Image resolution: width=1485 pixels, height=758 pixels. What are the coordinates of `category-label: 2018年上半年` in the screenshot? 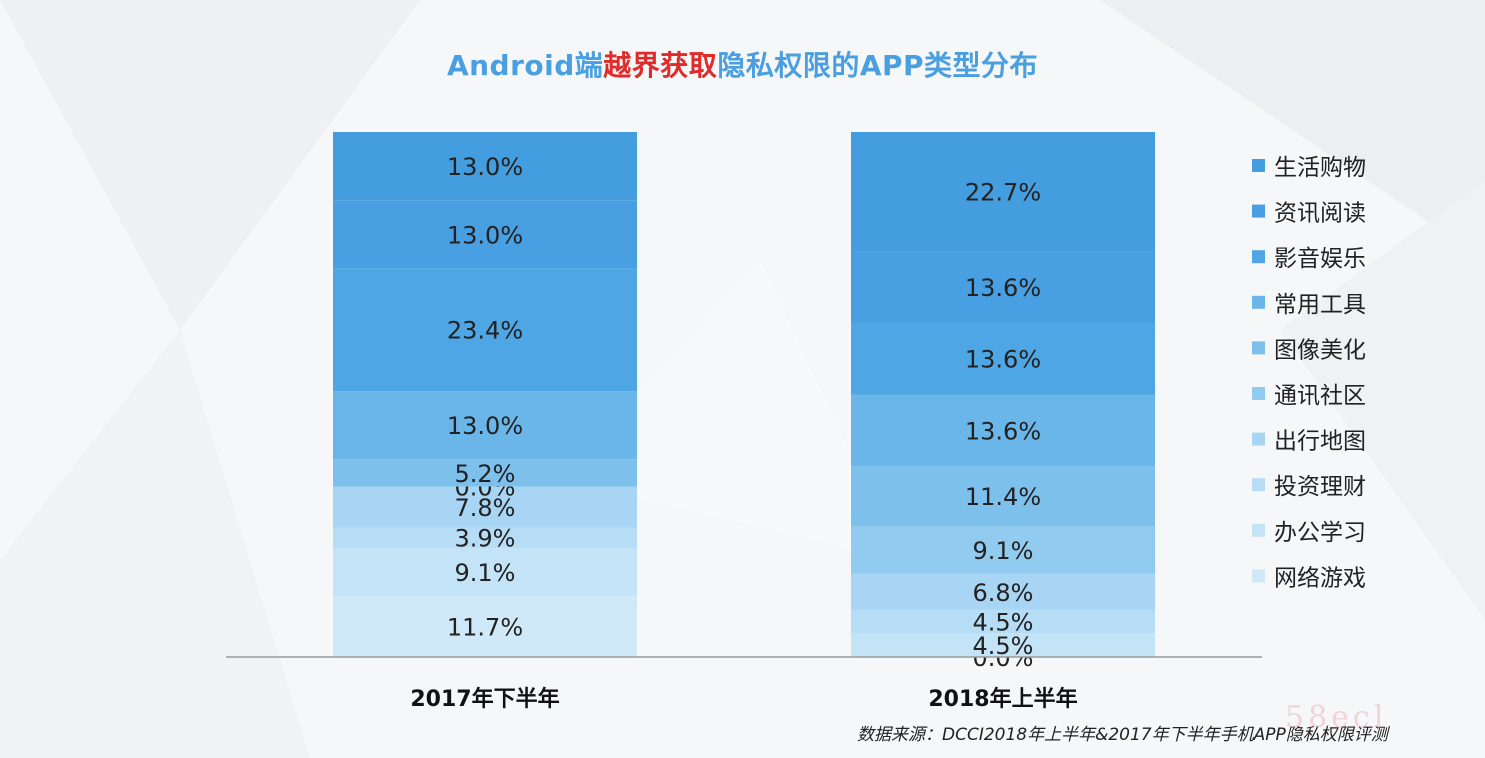 It's located at (1002, 699).